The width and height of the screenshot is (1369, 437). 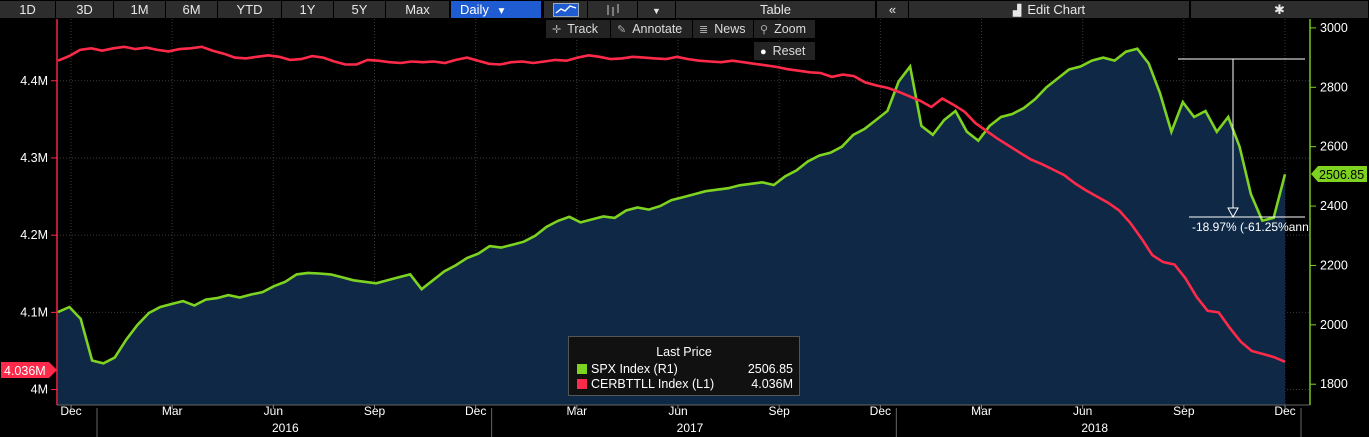 I want to click on chart-type-dropdown: ▼, so click(x=657, y=9).